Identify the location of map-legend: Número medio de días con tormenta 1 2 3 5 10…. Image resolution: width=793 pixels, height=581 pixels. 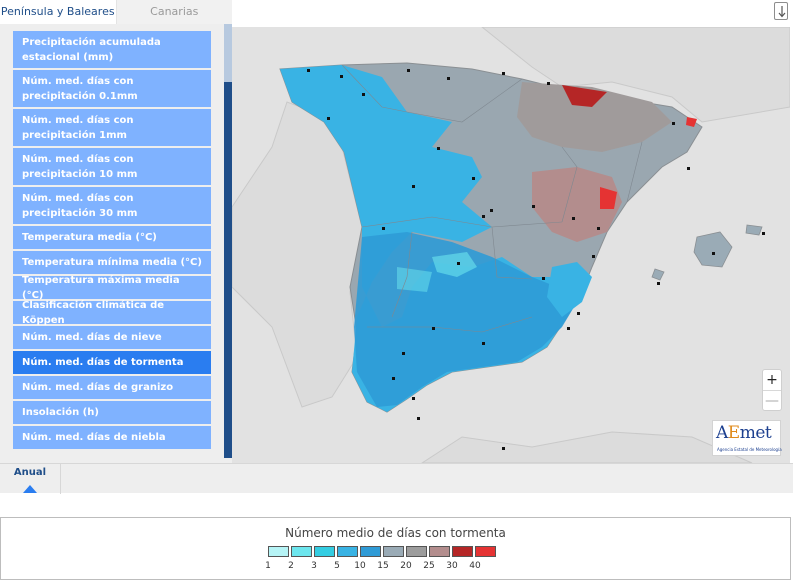
(395, 548).